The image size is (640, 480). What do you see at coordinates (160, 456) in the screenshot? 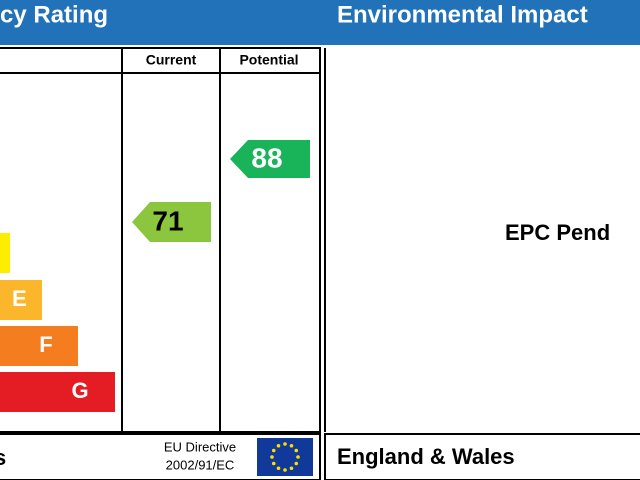
I see `energy-footer-frame` at bounding box center [160, 456].